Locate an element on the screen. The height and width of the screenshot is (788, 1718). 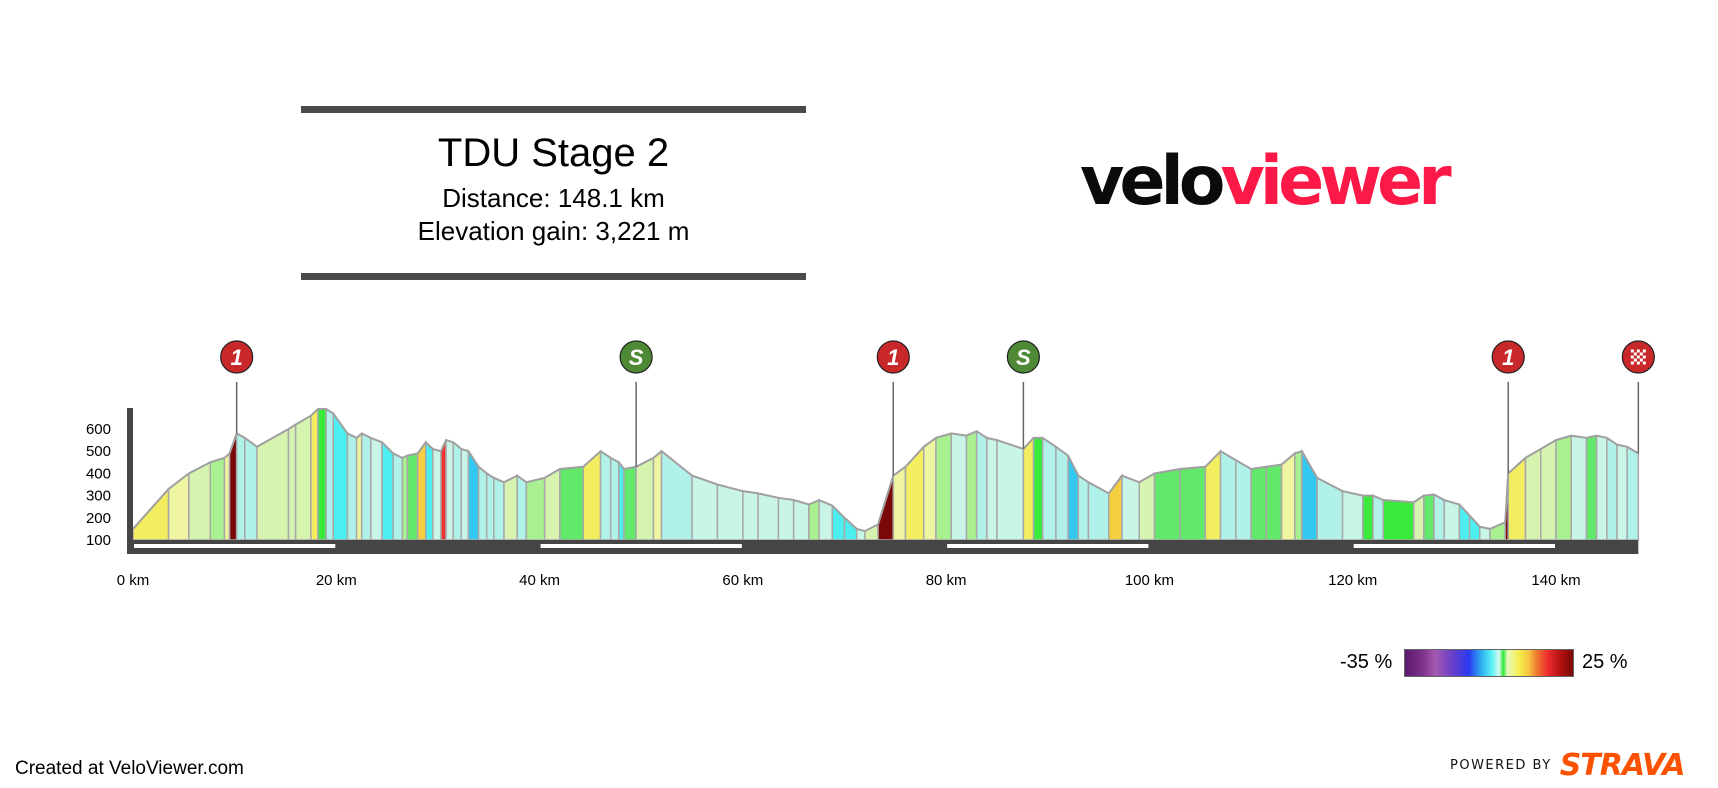
x-tick-label: 40 km is located at coordinates (539, 580).